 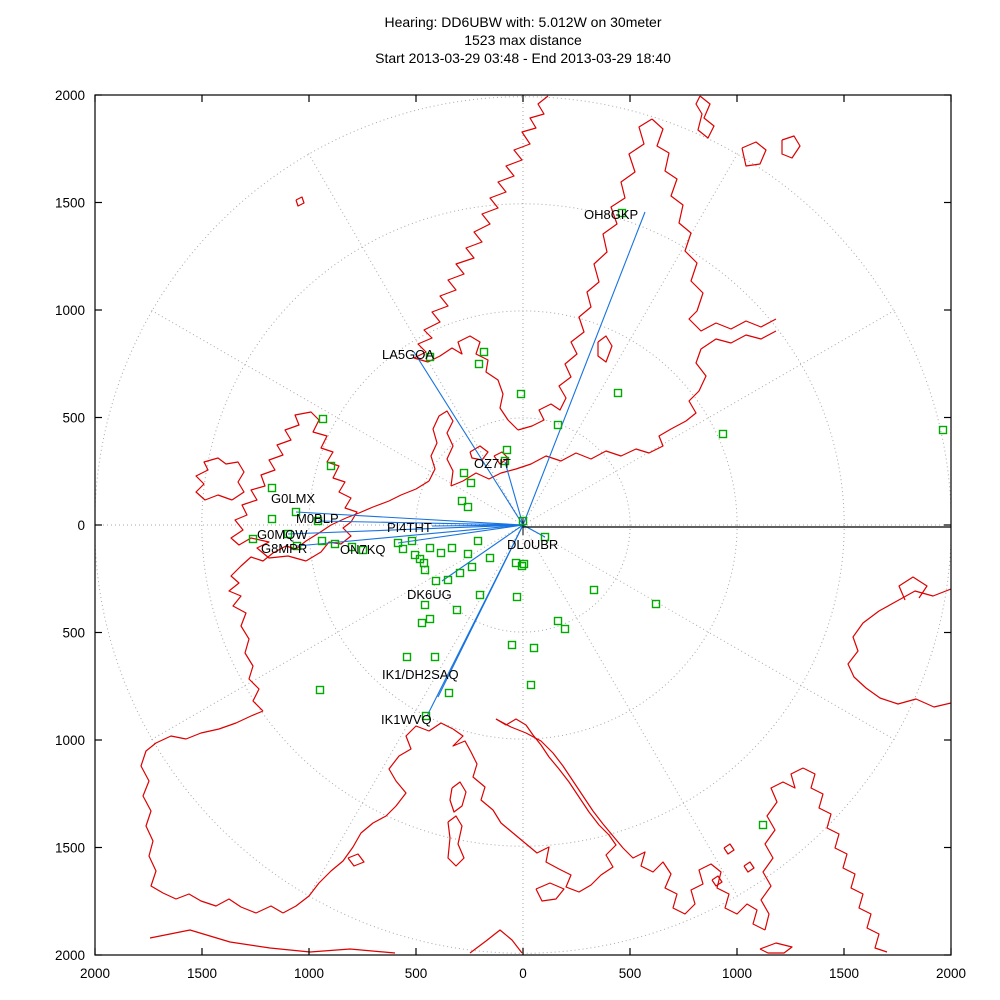 I want to click on x-tick-label: 1000, so click(x=737, y=973).